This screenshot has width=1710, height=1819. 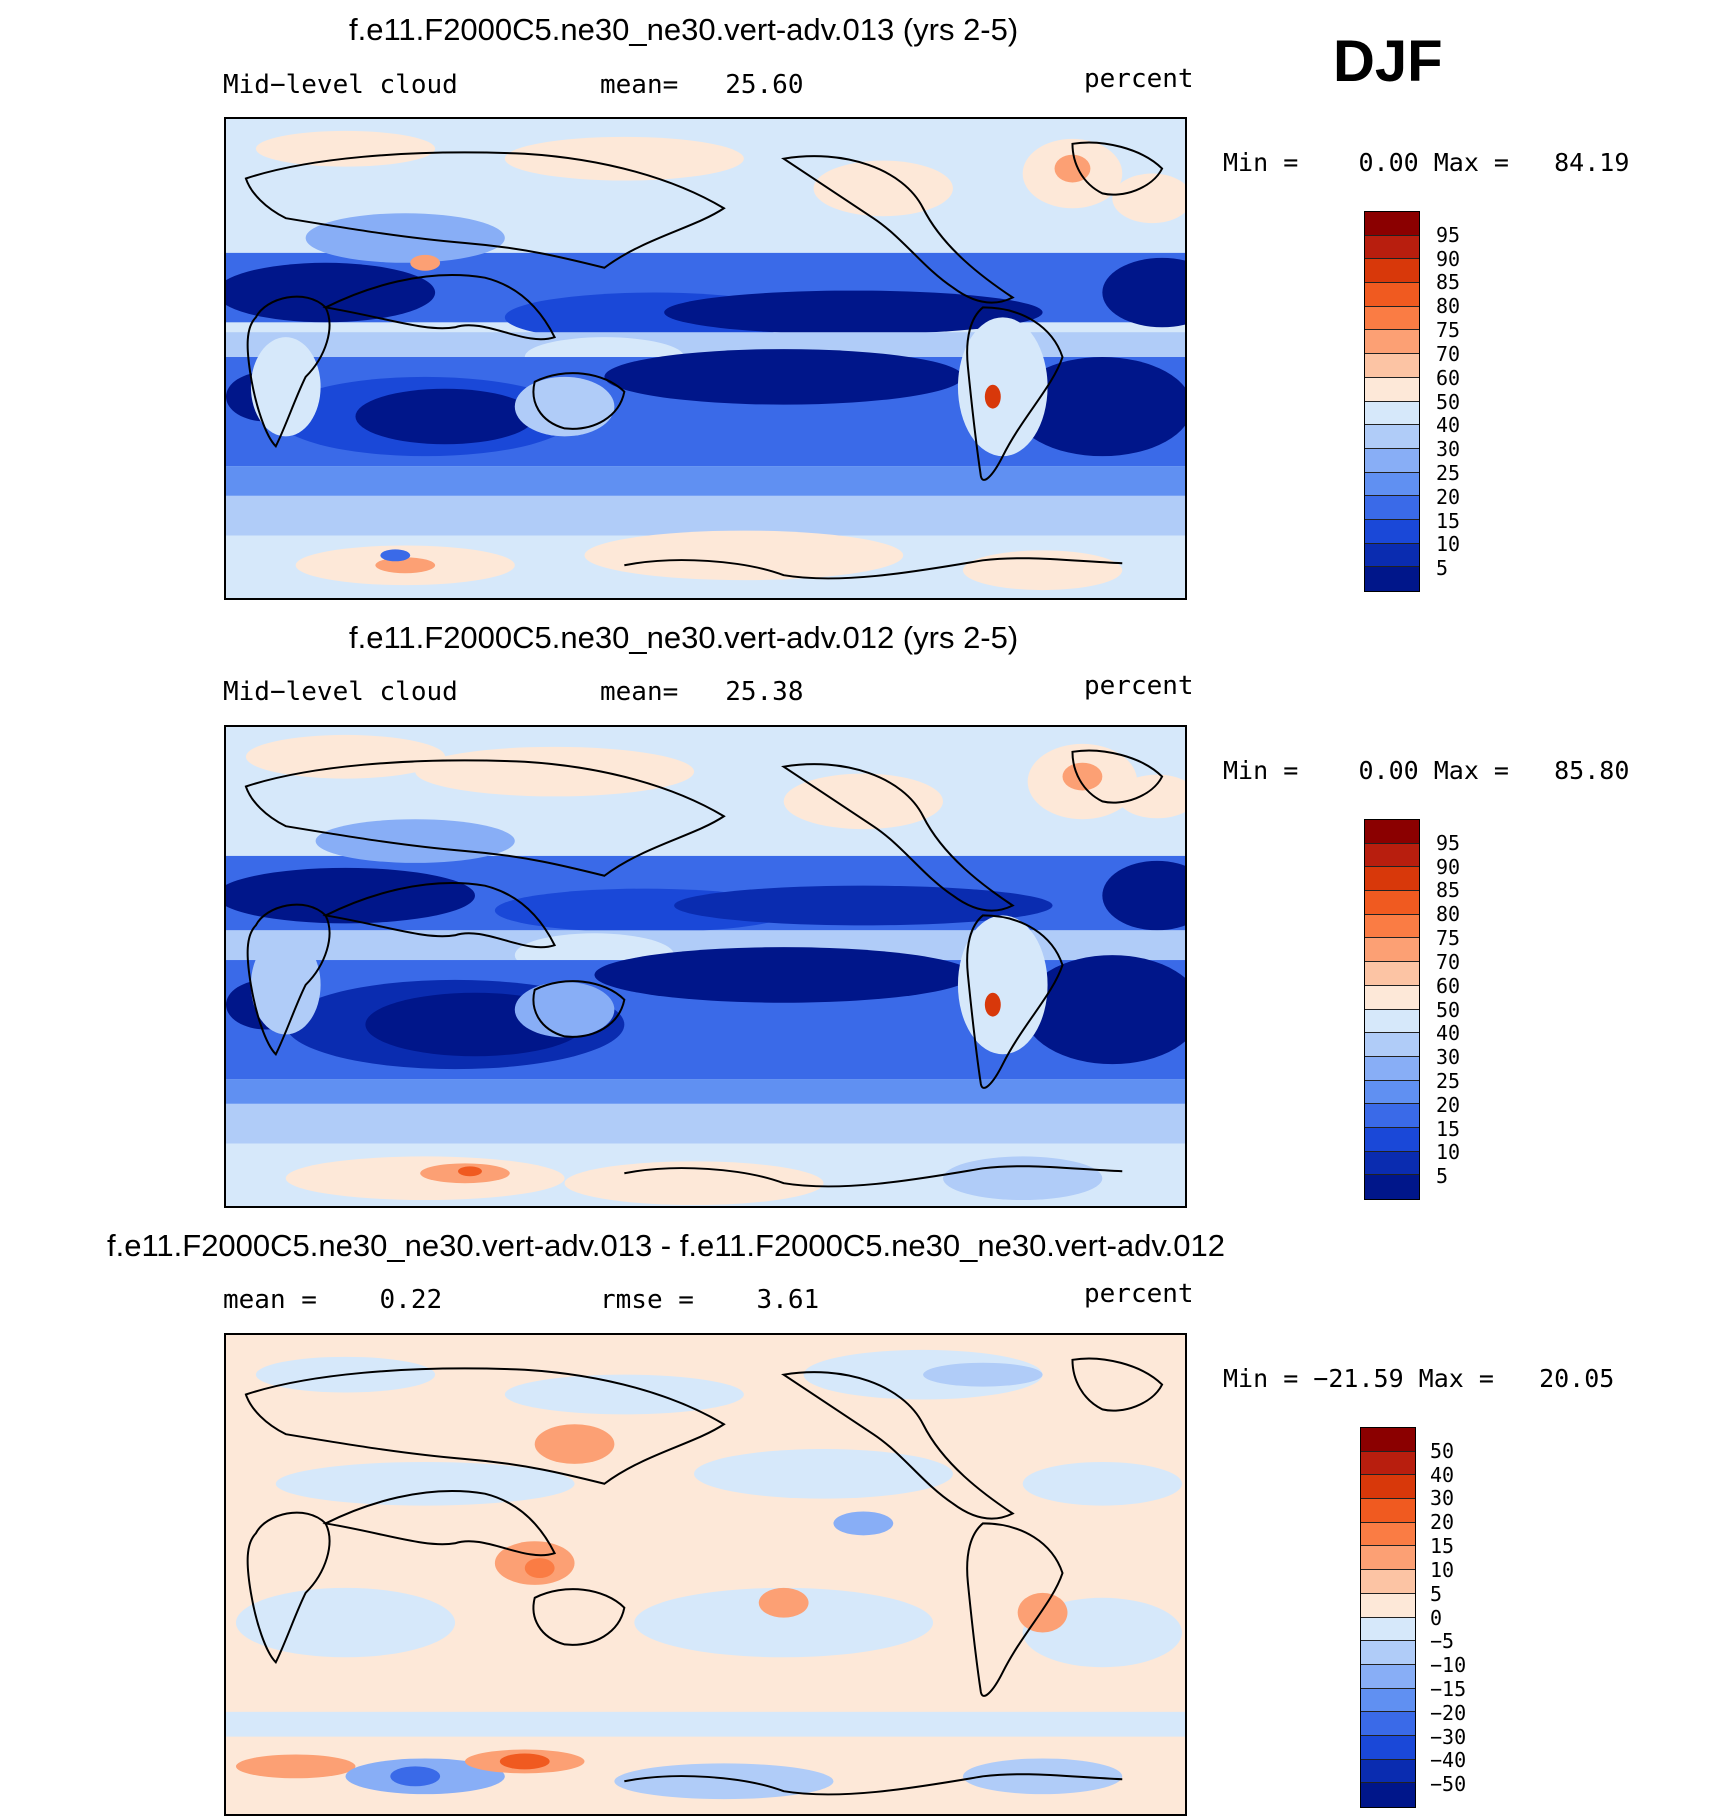 I want to click on colorbar-tick-label: 70, so click(x=1448, y=353).